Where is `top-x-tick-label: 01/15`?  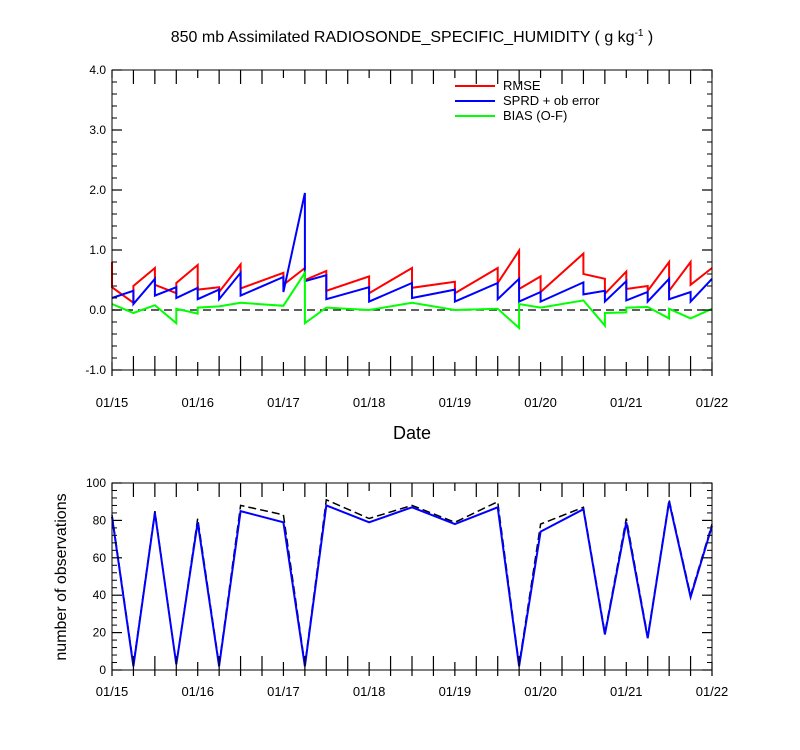
top-x-tick-label: 01/15 is located at coordinates (112, 402).